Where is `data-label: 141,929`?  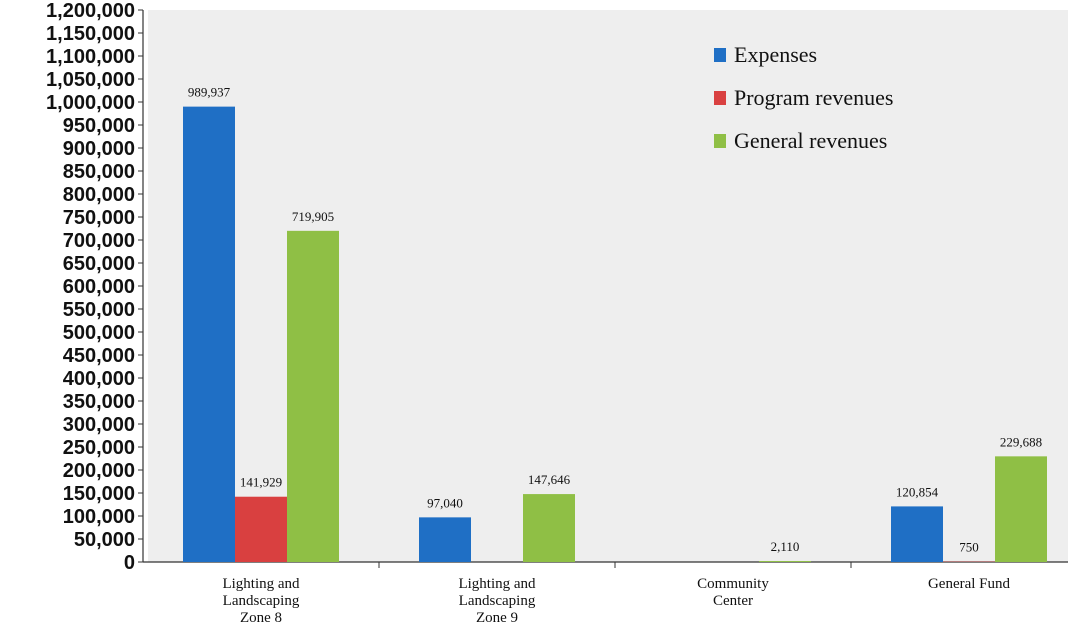
data-label: 141,929 is located at coordinates (261, 482).